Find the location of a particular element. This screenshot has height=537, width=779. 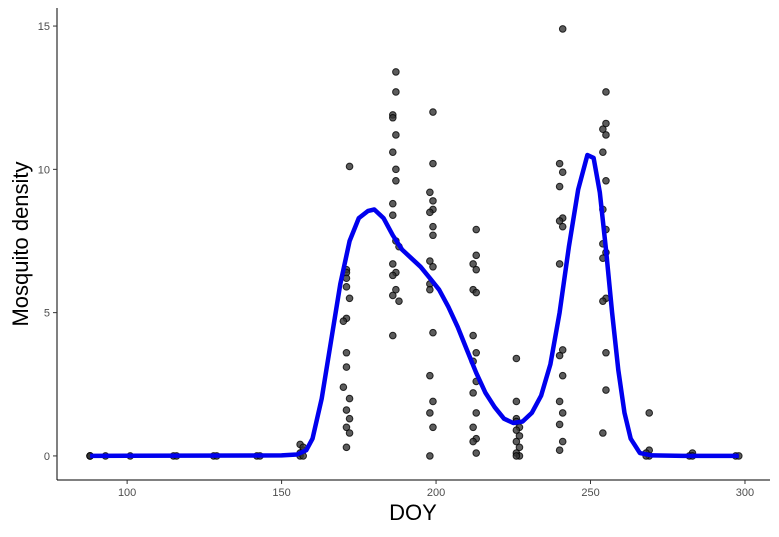

y-tick-label: 5 is located at coordinates (47, 314).